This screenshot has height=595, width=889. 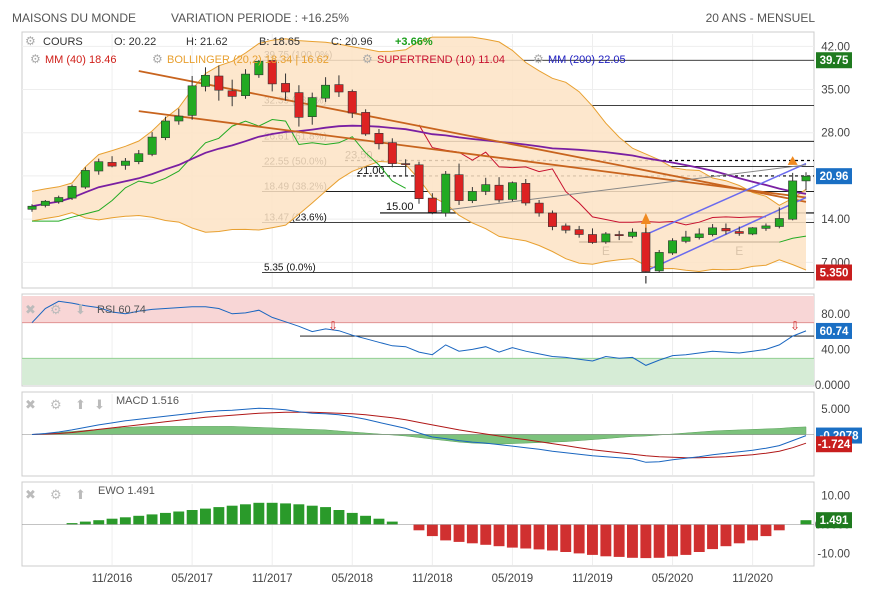 I want to click on macd-series, so click(x=418, y=435).